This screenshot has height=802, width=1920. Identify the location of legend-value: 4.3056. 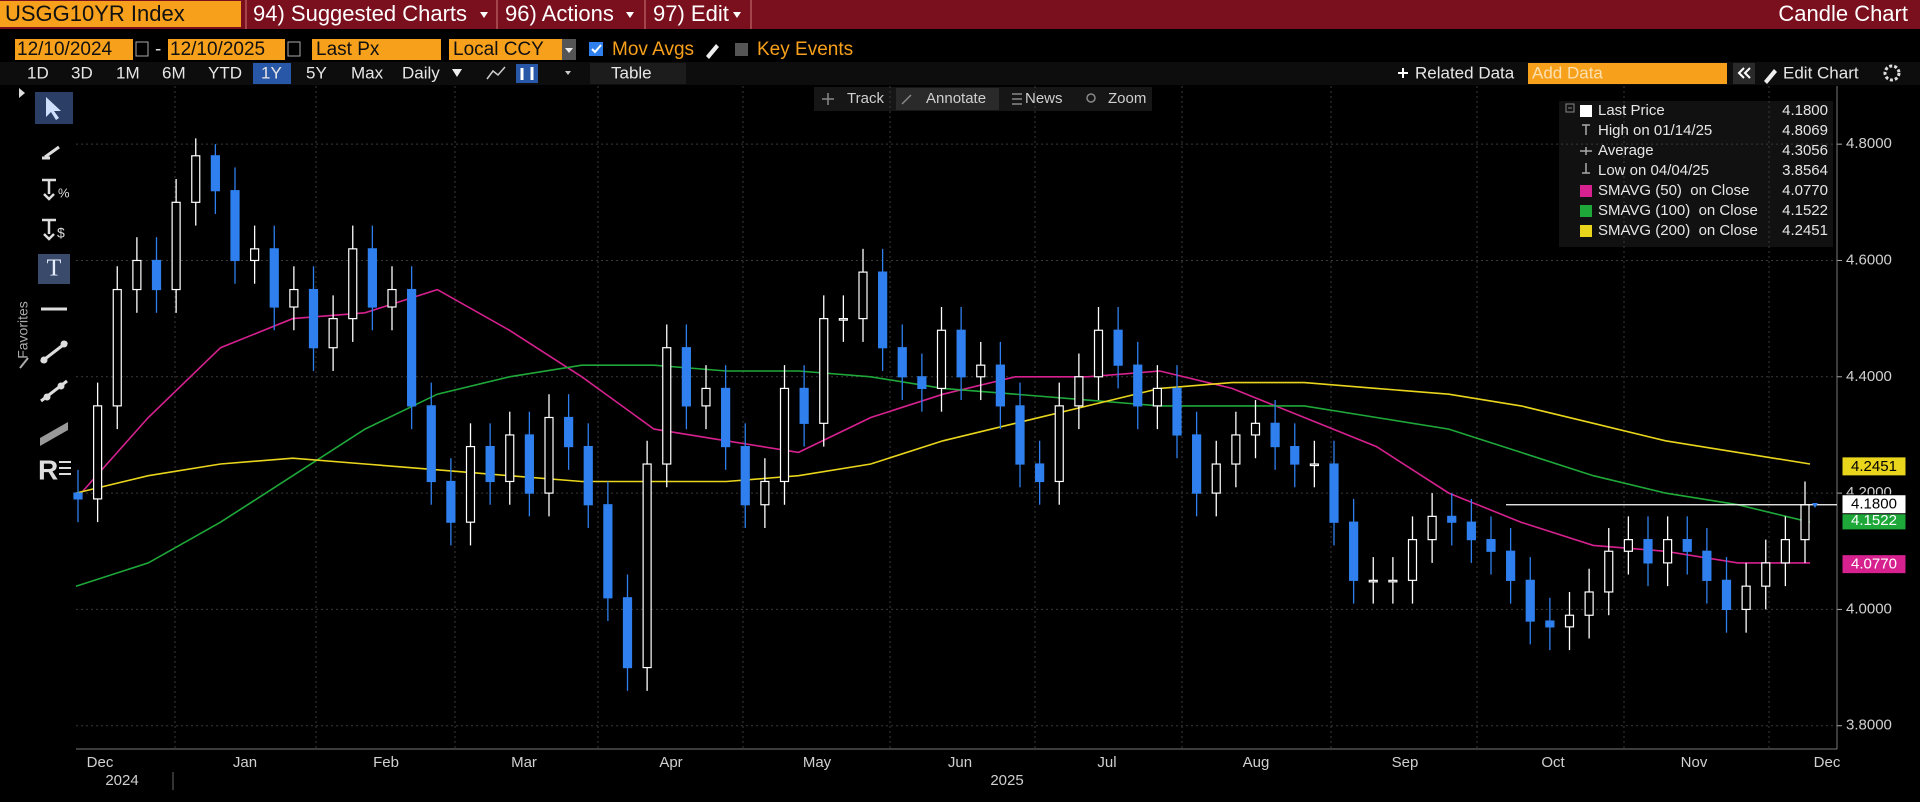
(1805, 150).